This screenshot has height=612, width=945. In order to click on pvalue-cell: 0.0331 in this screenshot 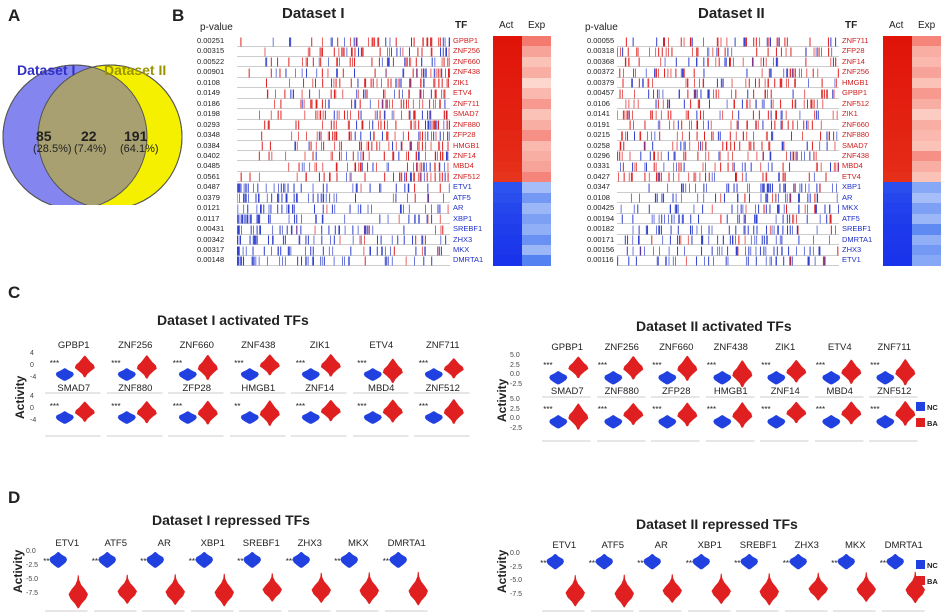, I will do `click(598, 166)`.